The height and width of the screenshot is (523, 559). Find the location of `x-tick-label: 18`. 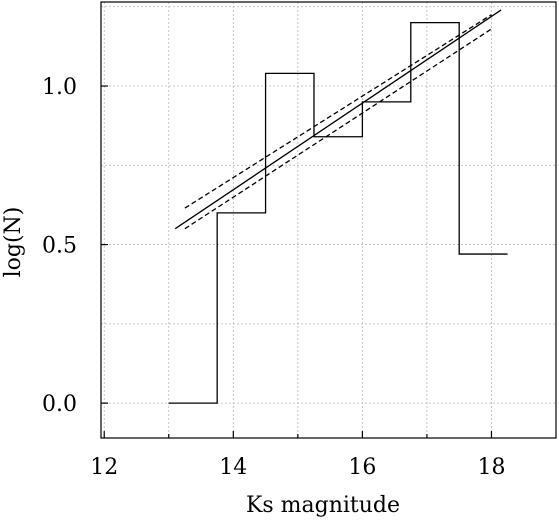

x-tick-label: 18 is located at coordinates (491, 467).